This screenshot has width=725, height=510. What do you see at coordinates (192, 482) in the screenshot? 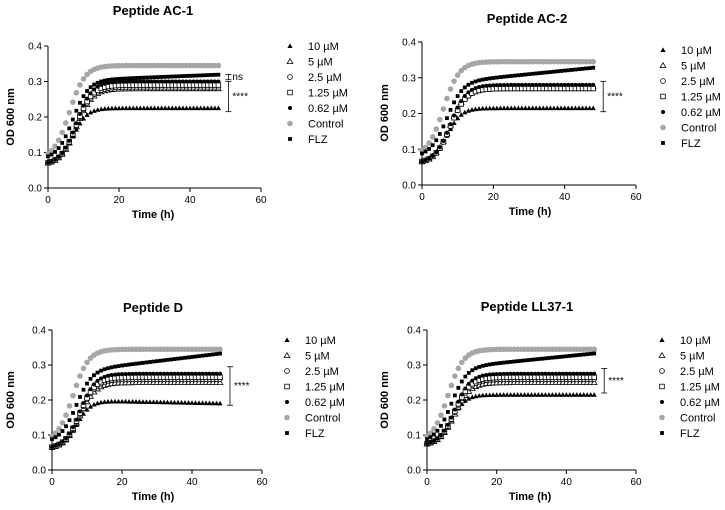
I see `x-tick-label: 40` at bounding box center [192, 482].